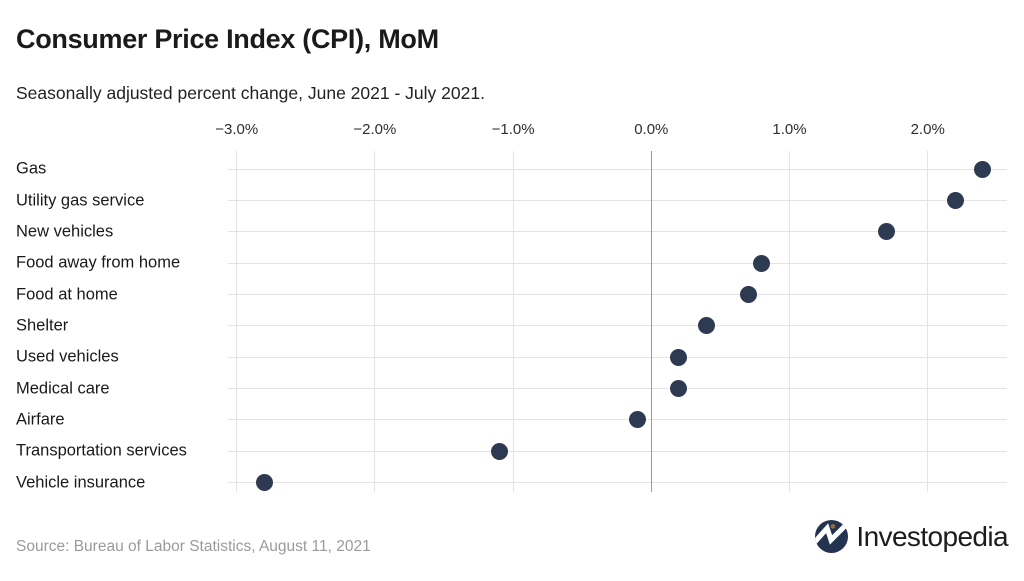  I want to click on category-label: Medical care, so click(63, 388).